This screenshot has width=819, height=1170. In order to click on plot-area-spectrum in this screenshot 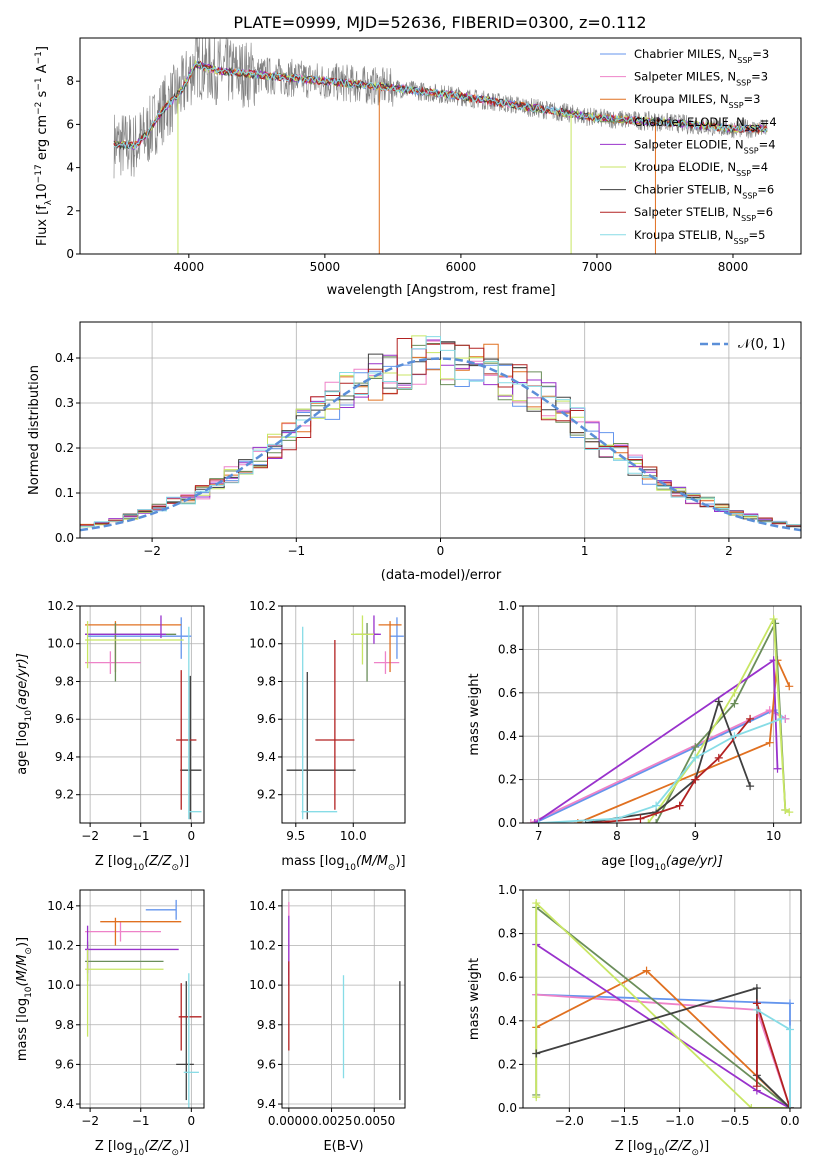, I will do `click(440, 146)`.